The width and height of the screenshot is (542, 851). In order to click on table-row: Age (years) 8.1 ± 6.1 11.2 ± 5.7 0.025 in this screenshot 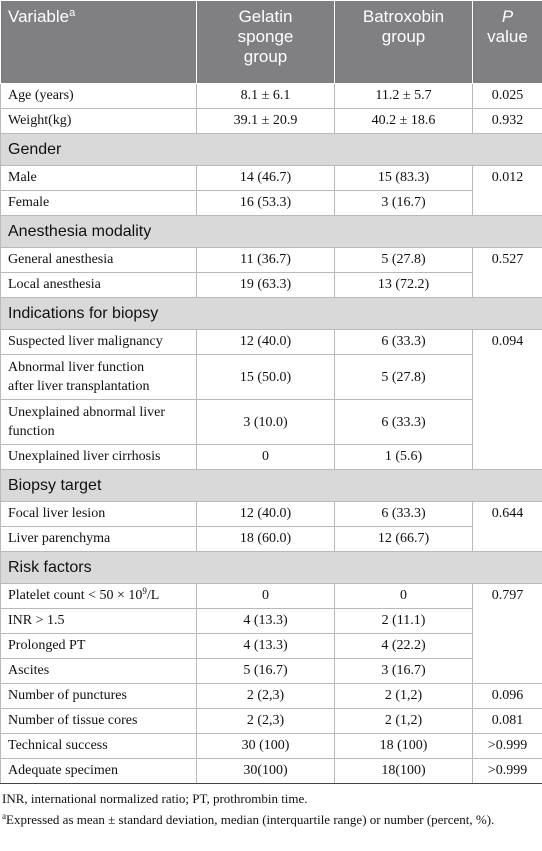, I will do `click(271, 96)`.